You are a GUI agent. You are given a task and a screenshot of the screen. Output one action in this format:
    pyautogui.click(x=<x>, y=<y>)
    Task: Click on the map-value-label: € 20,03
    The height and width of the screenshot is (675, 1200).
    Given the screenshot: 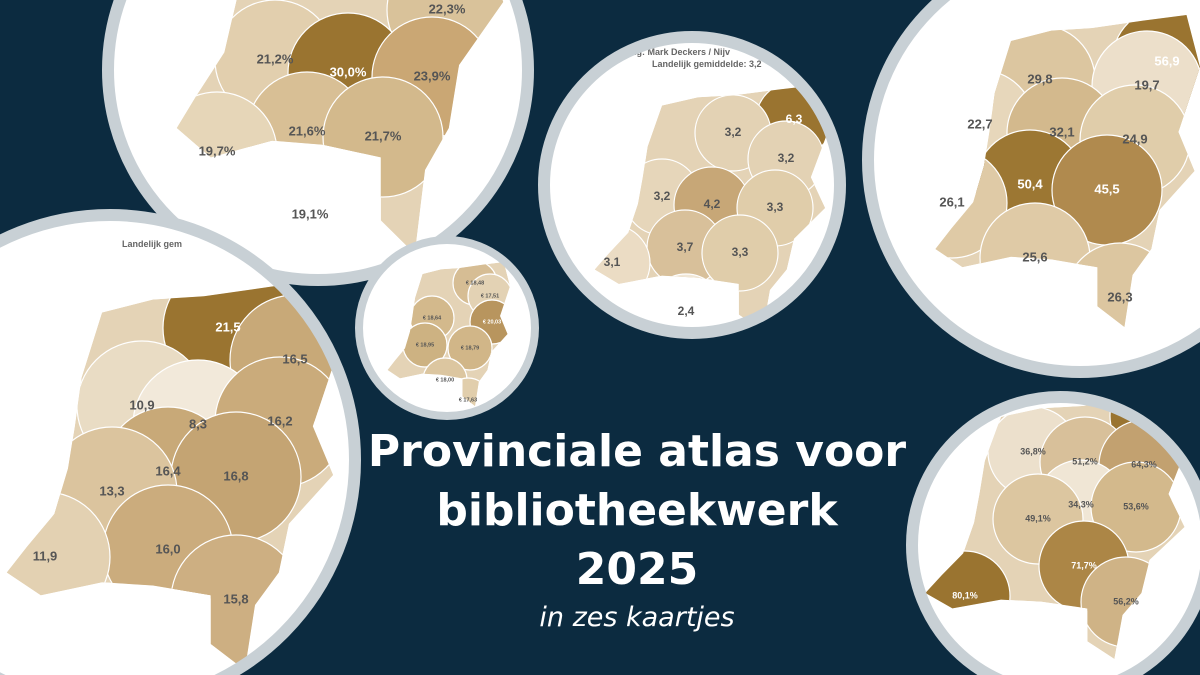 What is the action you would take?
    pyautogui.click(x=492, y=322)
    